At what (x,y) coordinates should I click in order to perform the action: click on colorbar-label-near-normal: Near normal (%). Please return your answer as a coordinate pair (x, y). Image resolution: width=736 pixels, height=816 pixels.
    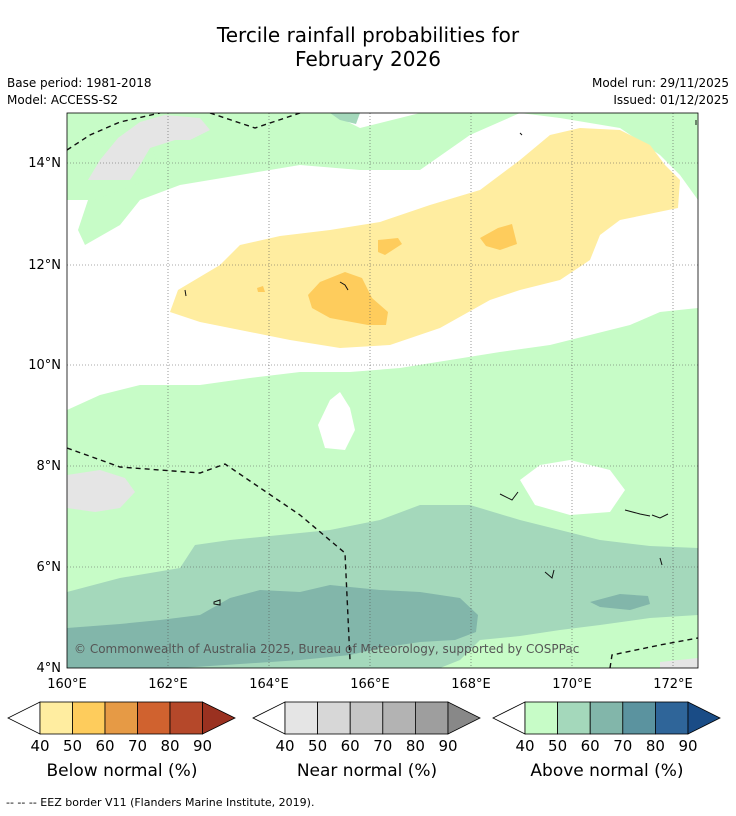
    Looking at the image, I should click on (367, 771).